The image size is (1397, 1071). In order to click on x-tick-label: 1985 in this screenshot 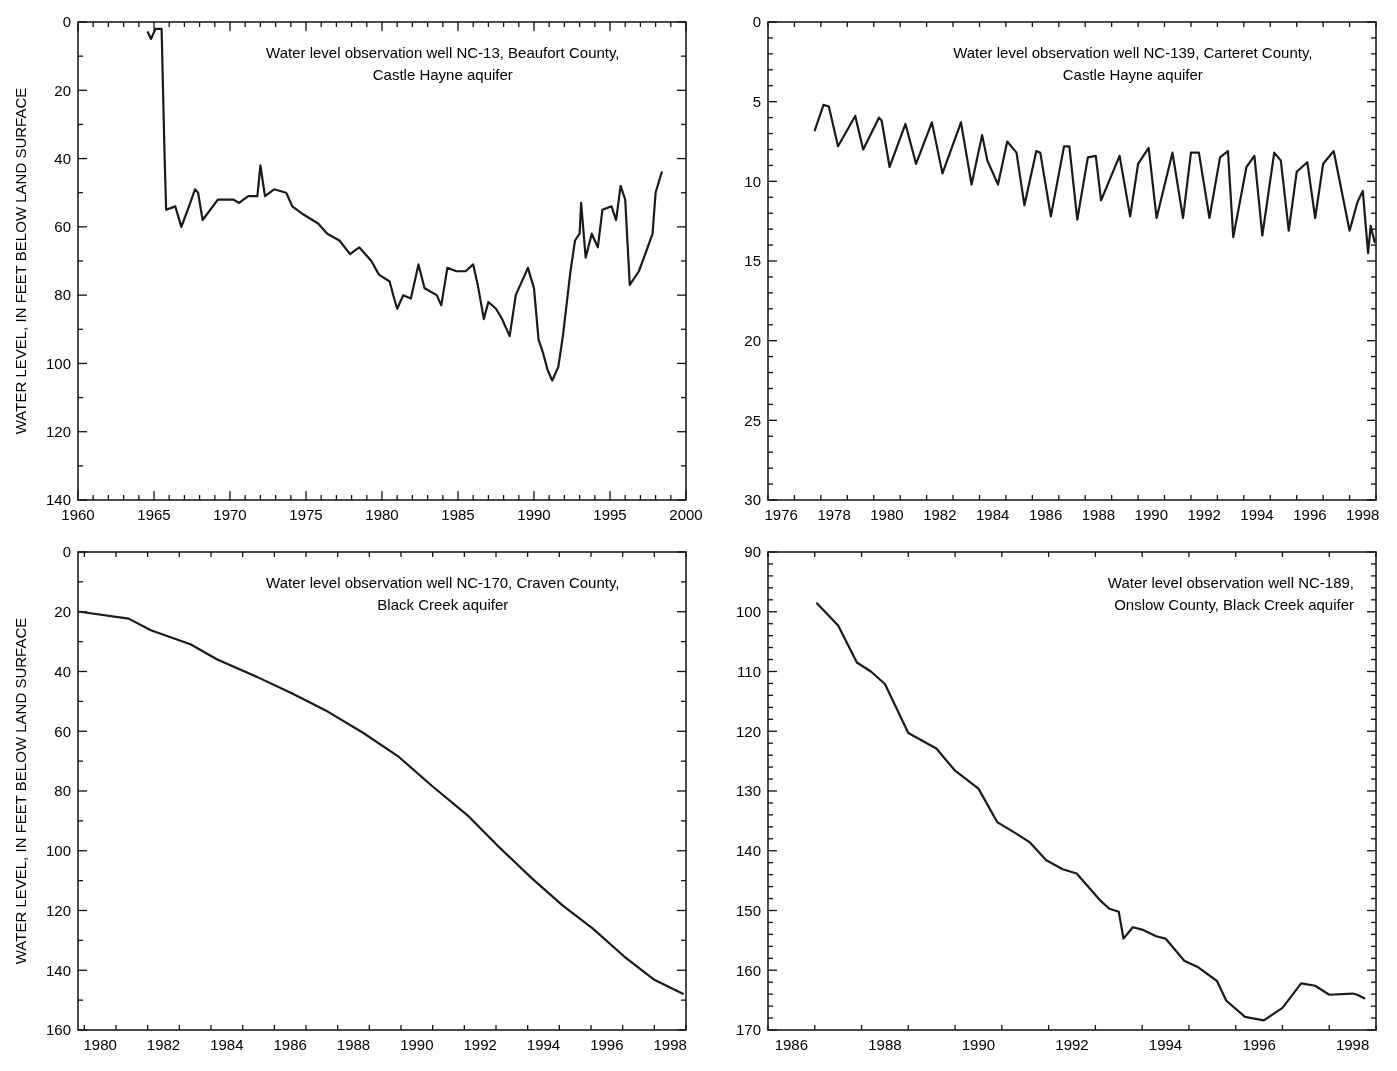, I will do `click(458, 514)`.